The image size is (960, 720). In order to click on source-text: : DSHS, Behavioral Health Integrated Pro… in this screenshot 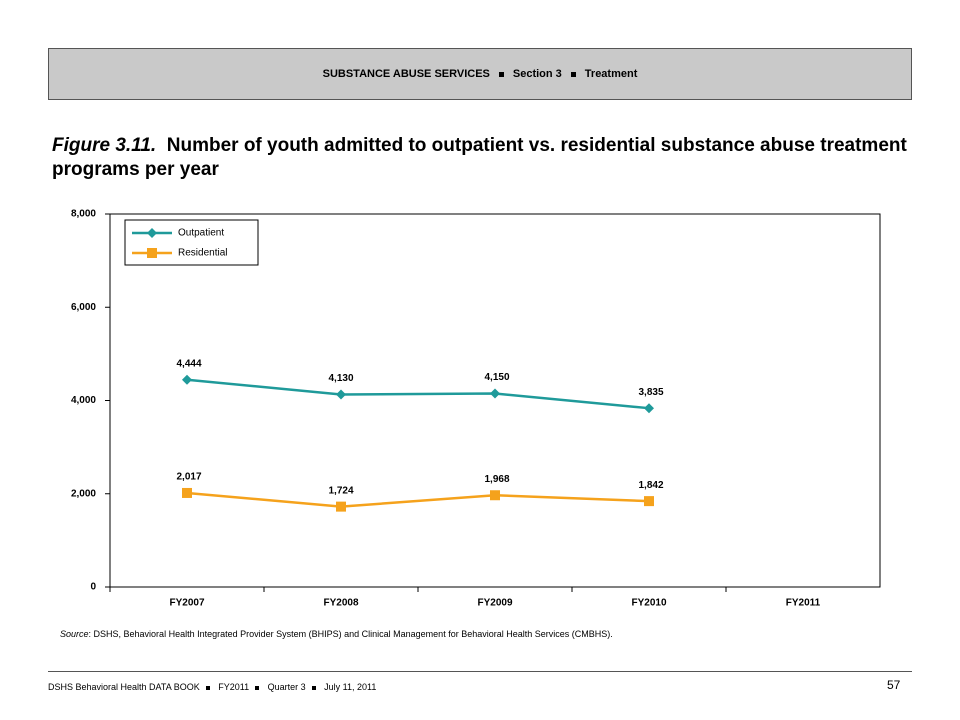, I will do `click(350, 634)`.